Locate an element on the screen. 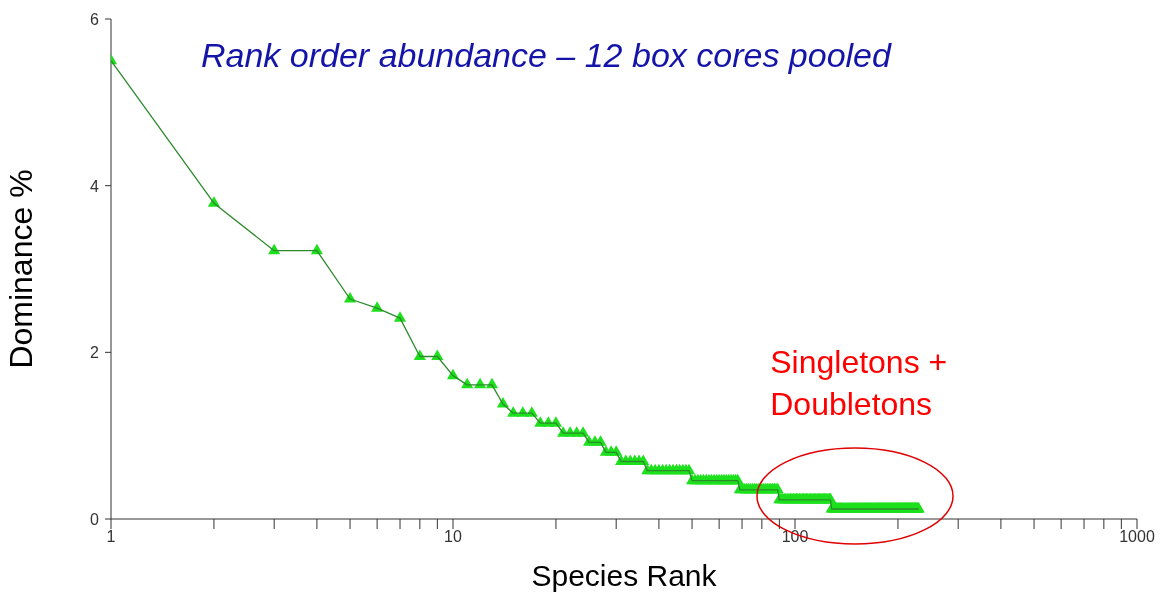 The width and height of the screenshot is (1169, 613). text: Rank order abundance – 12 box cores pooled is located at coordinates (546, 55).